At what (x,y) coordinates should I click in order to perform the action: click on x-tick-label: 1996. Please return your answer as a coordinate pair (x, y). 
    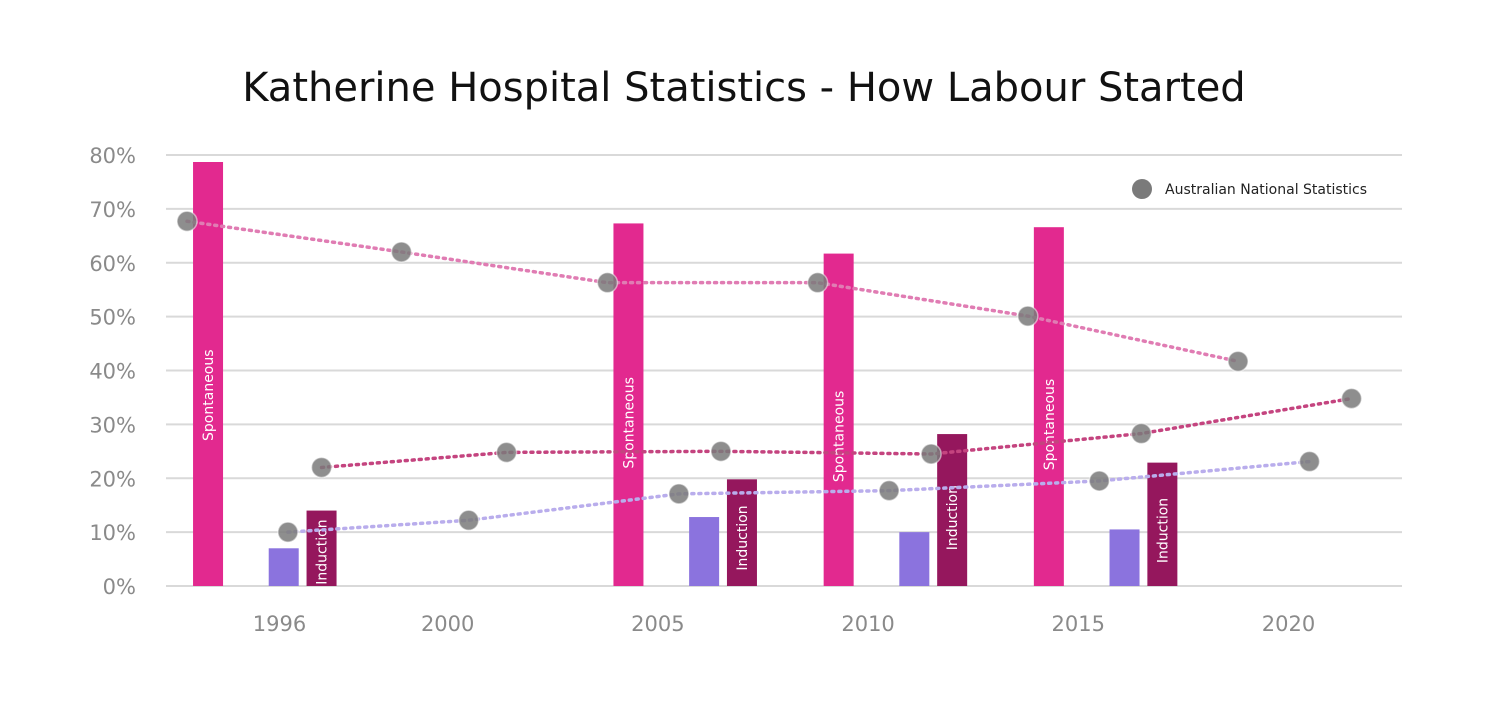
    Looking at the image, I should click on (279, 624).